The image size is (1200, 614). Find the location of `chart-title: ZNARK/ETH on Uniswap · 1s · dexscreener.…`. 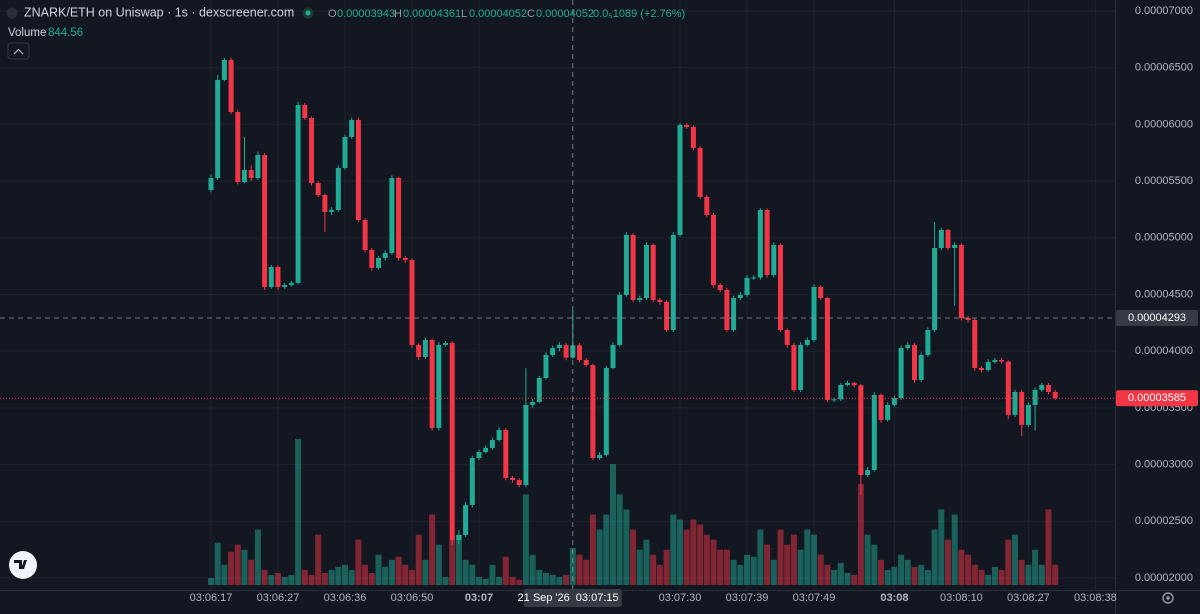

chart-title: ZNARK/ETH on Uniswap · 1s · dexscreener.… is located at coordinates (159, 12).